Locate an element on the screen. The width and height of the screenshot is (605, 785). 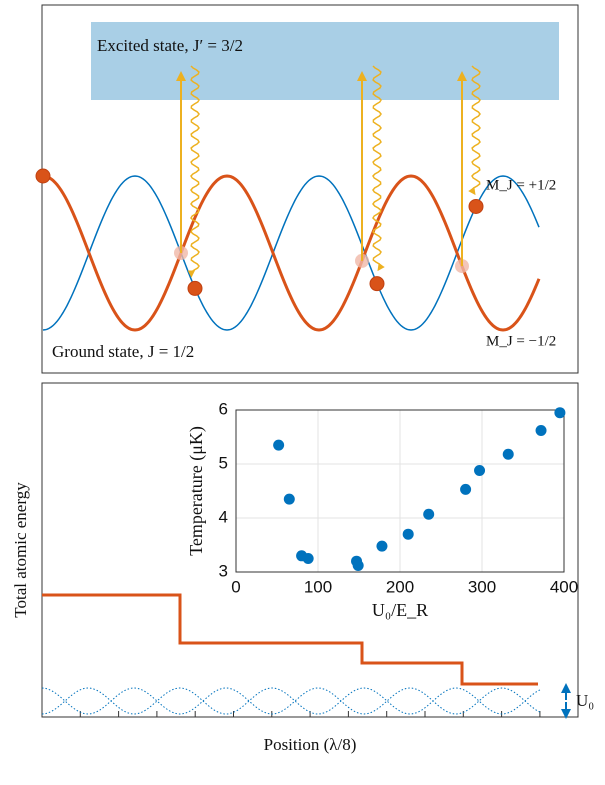
excited-band is located at coordinates (325, 61).